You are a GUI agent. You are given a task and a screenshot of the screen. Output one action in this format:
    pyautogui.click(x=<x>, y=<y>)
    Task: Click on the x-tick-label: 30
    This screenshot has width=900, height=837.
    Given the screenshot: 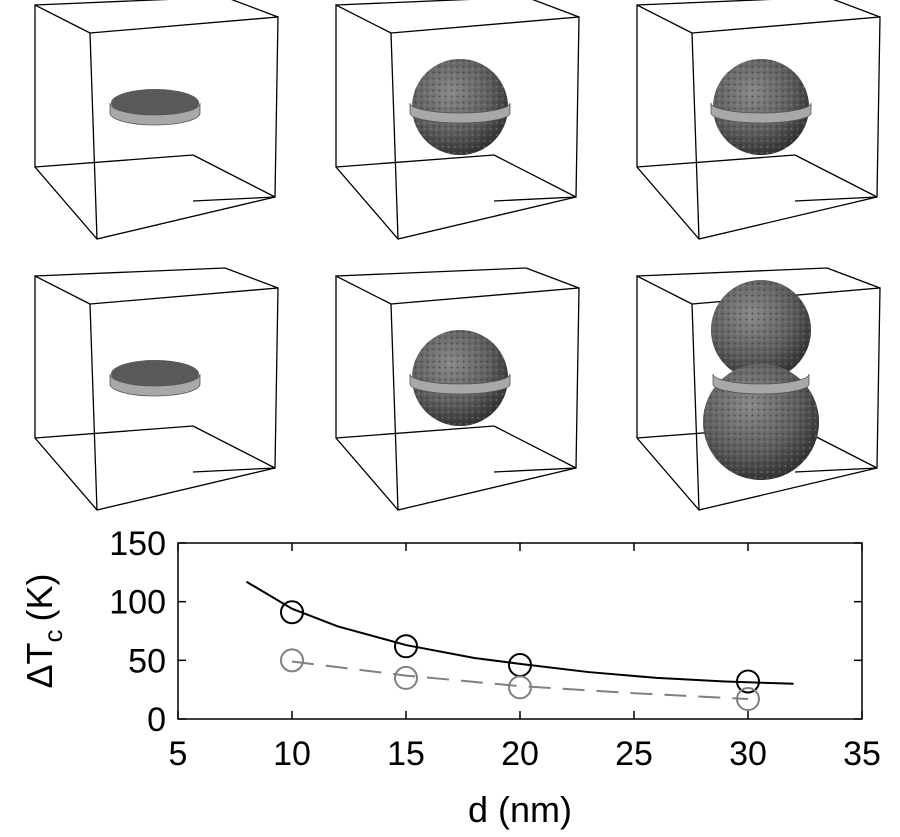 What is the action you would take?
    pyautogui.click(x=748, y=754)
    